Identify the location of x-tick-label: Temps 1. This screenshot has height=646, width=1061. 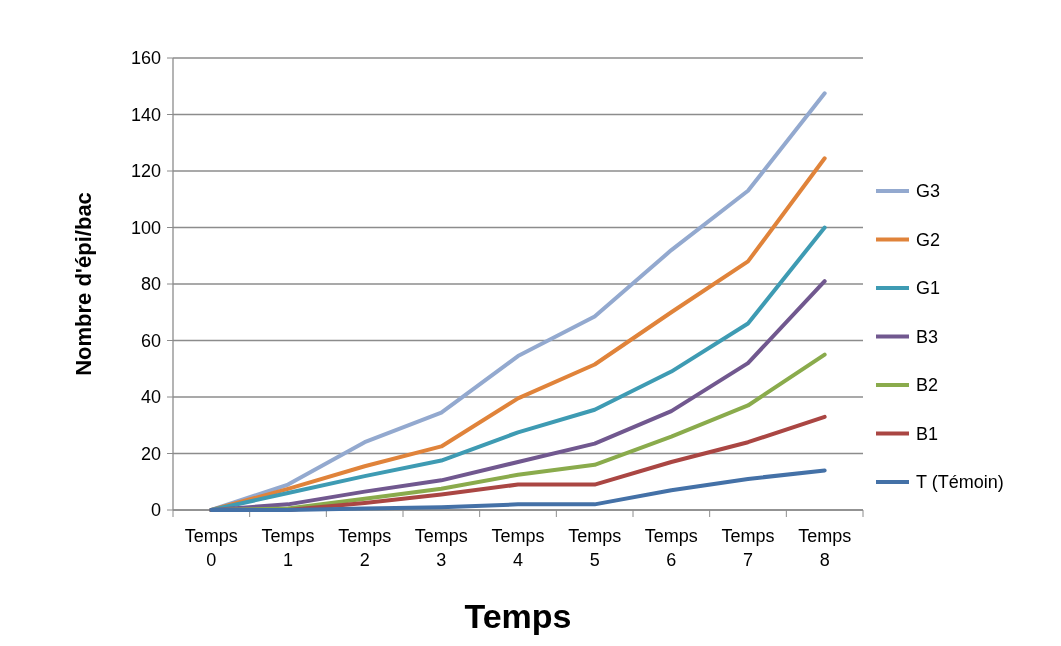
(288, 548).